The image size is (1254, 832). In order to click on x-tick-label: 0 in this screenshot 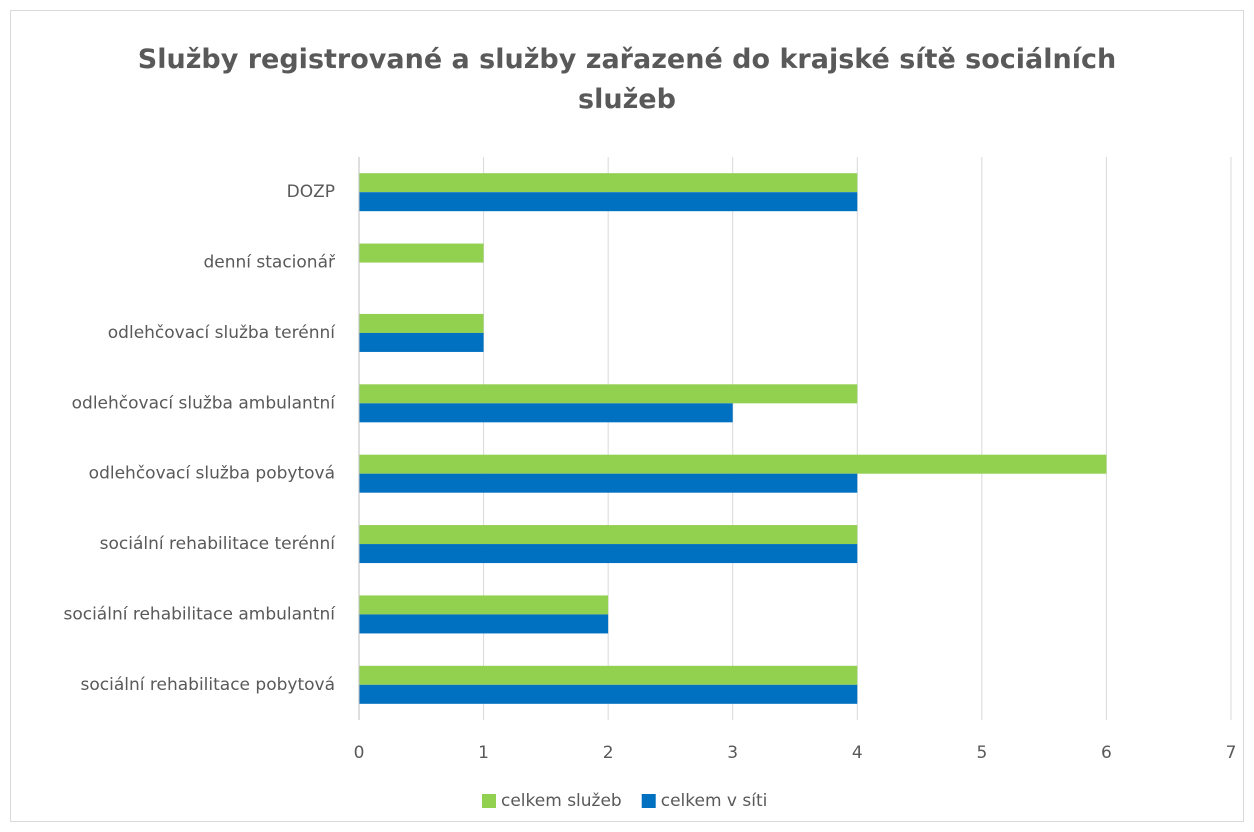, I will do `click(359, 753)`.